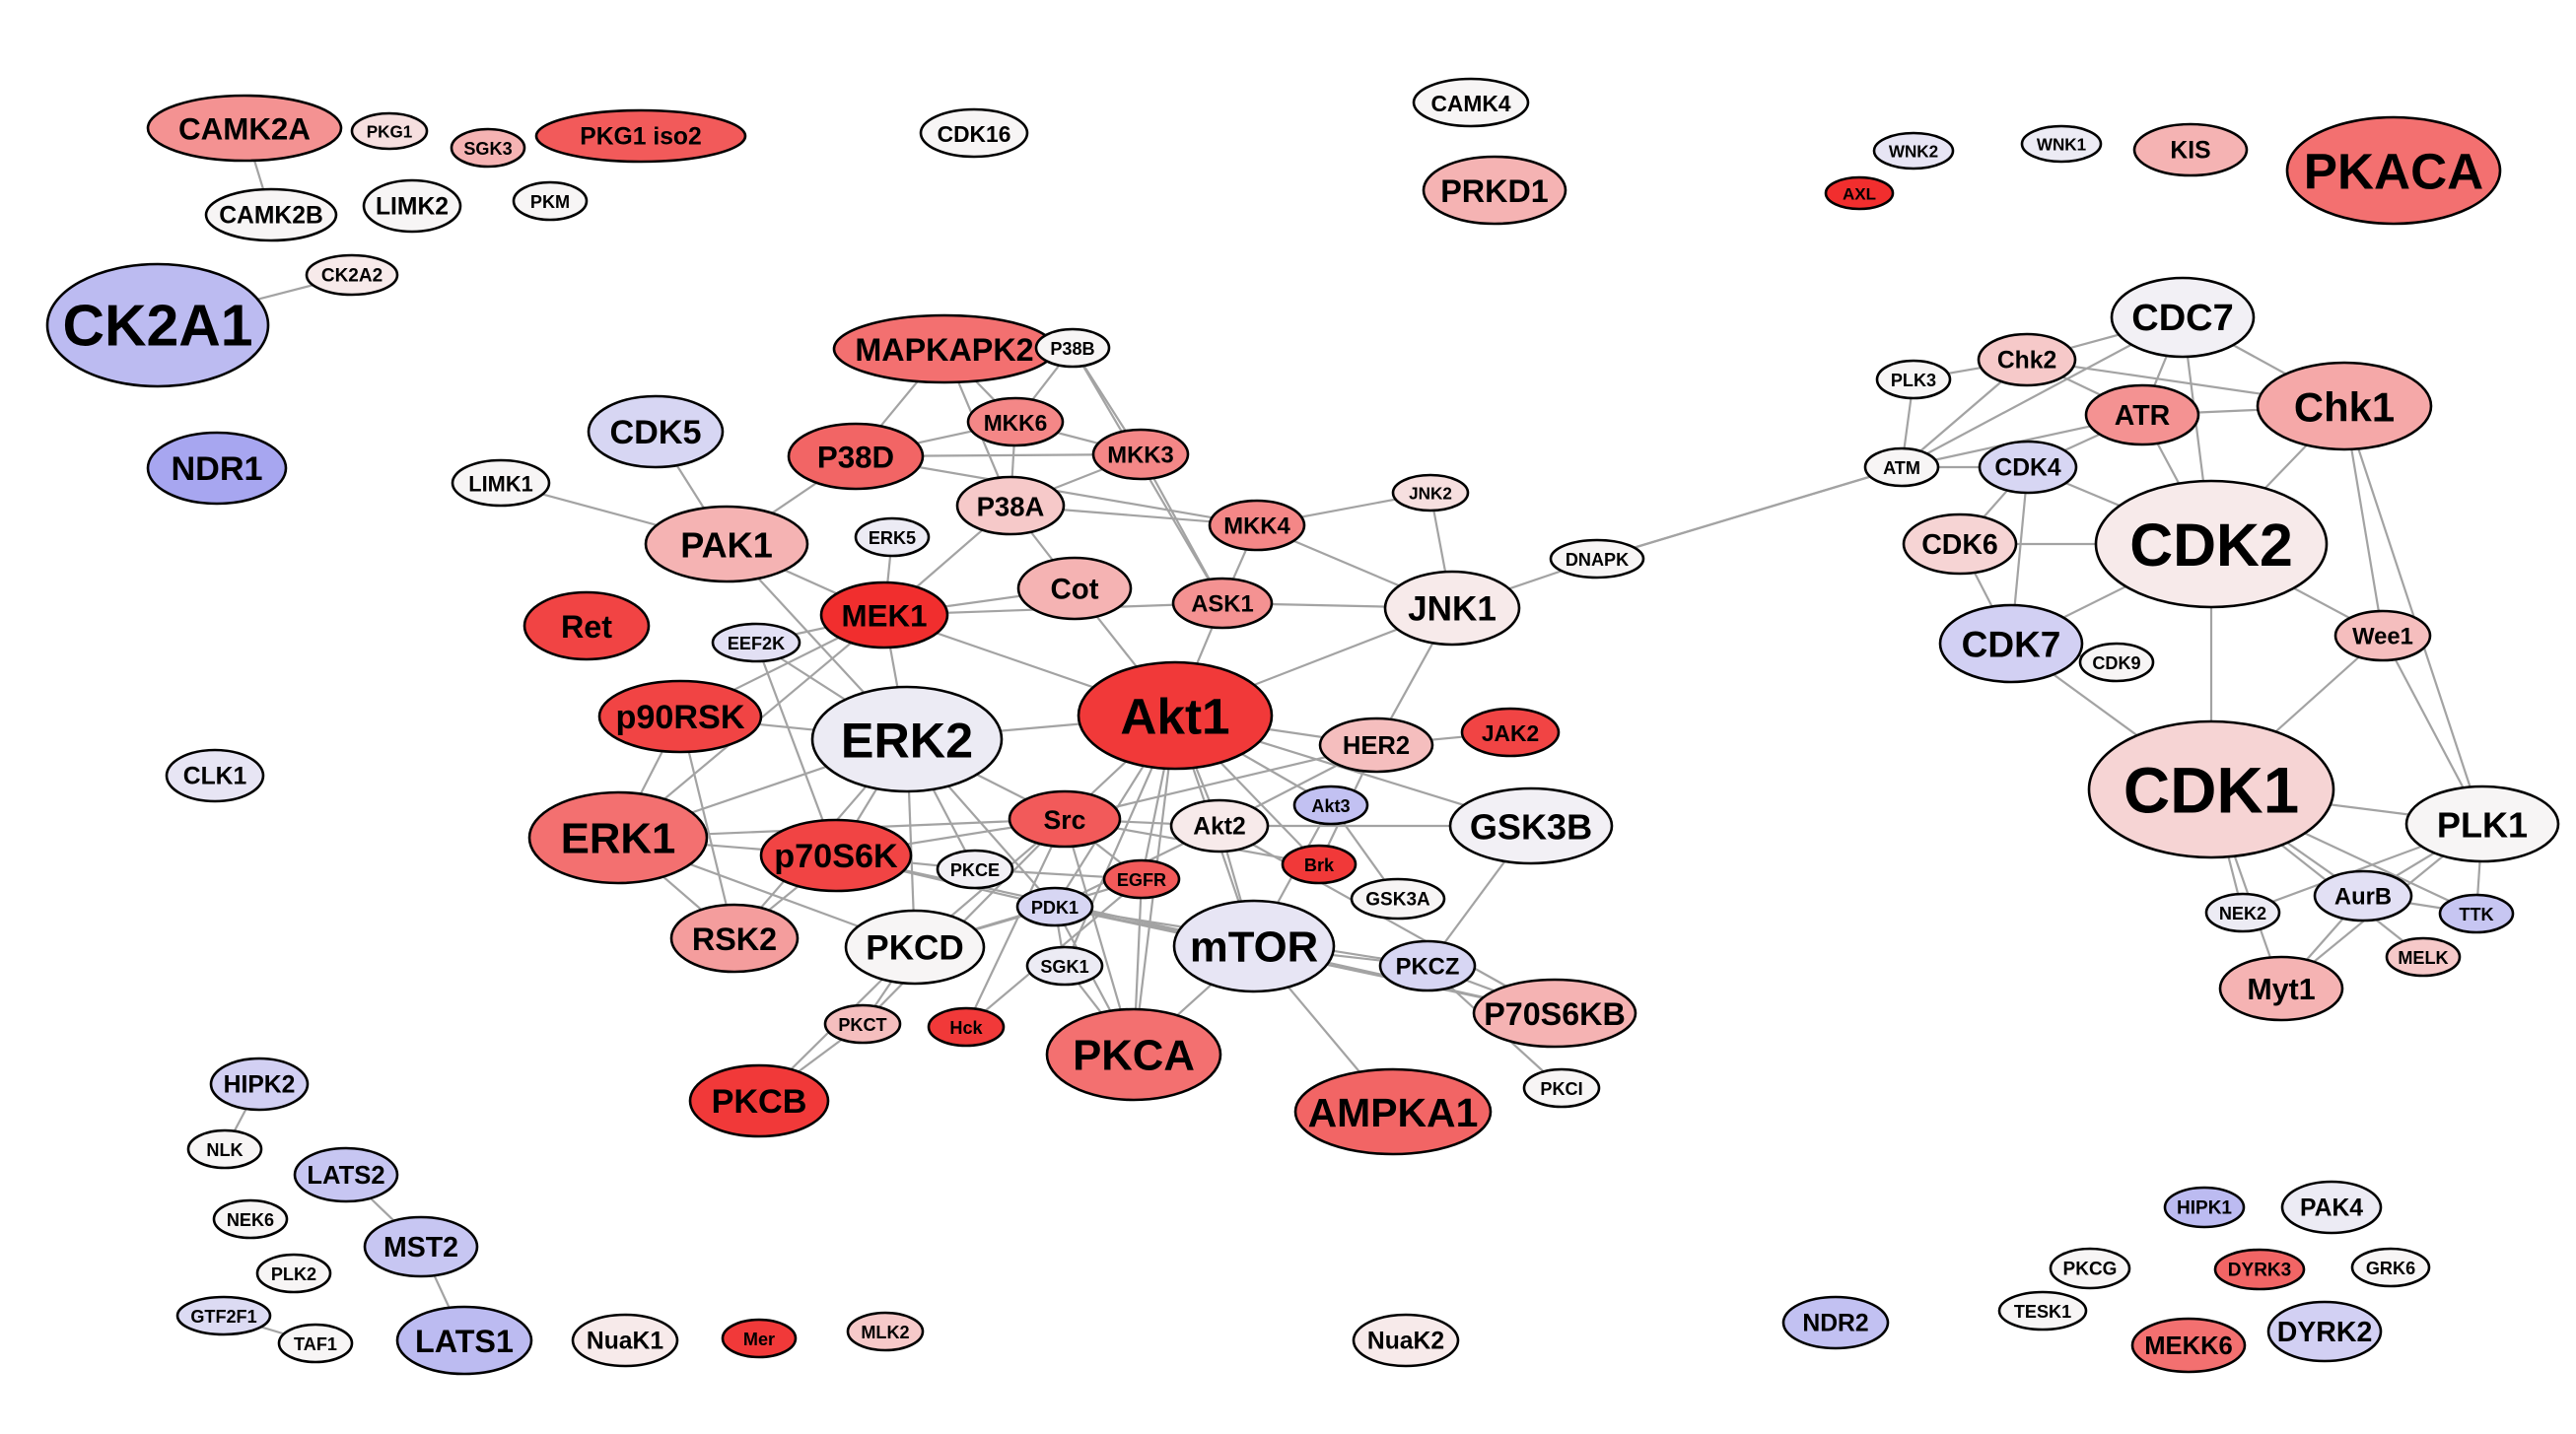  I want to click on node-label-dyrk2: DYRK2, so click(2325, 1333).